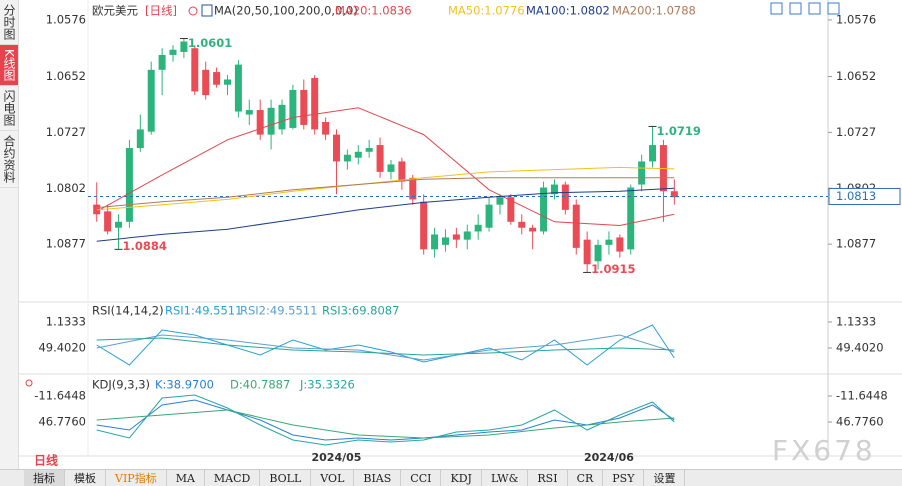  What do you see at coordinates (856, 196) in the screenshot?
I see `last-price-label: 1.0813` at bounding box center [856, 196].